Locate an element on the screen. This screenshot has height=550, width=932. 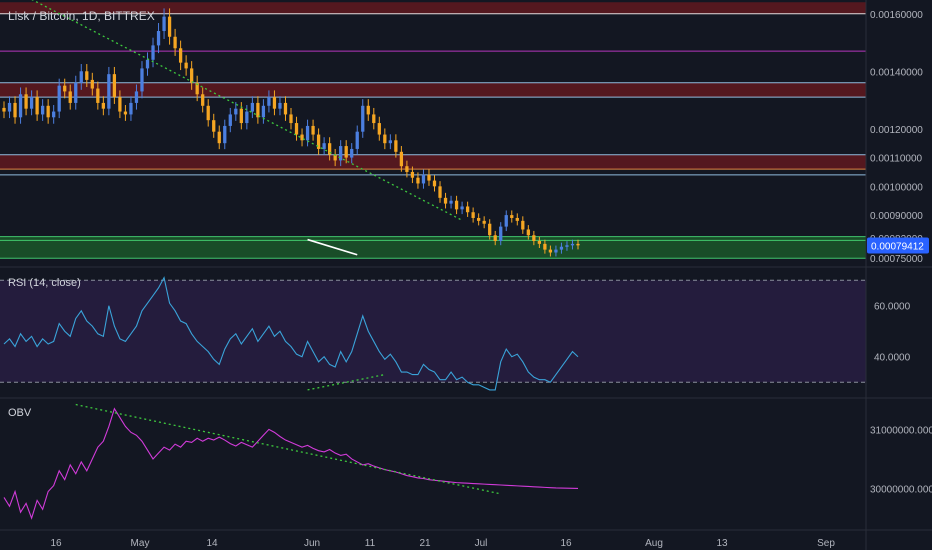
chart-title: Lisk / Bitcoin, 1D, BITTREX is located at coordinates (81, 16).